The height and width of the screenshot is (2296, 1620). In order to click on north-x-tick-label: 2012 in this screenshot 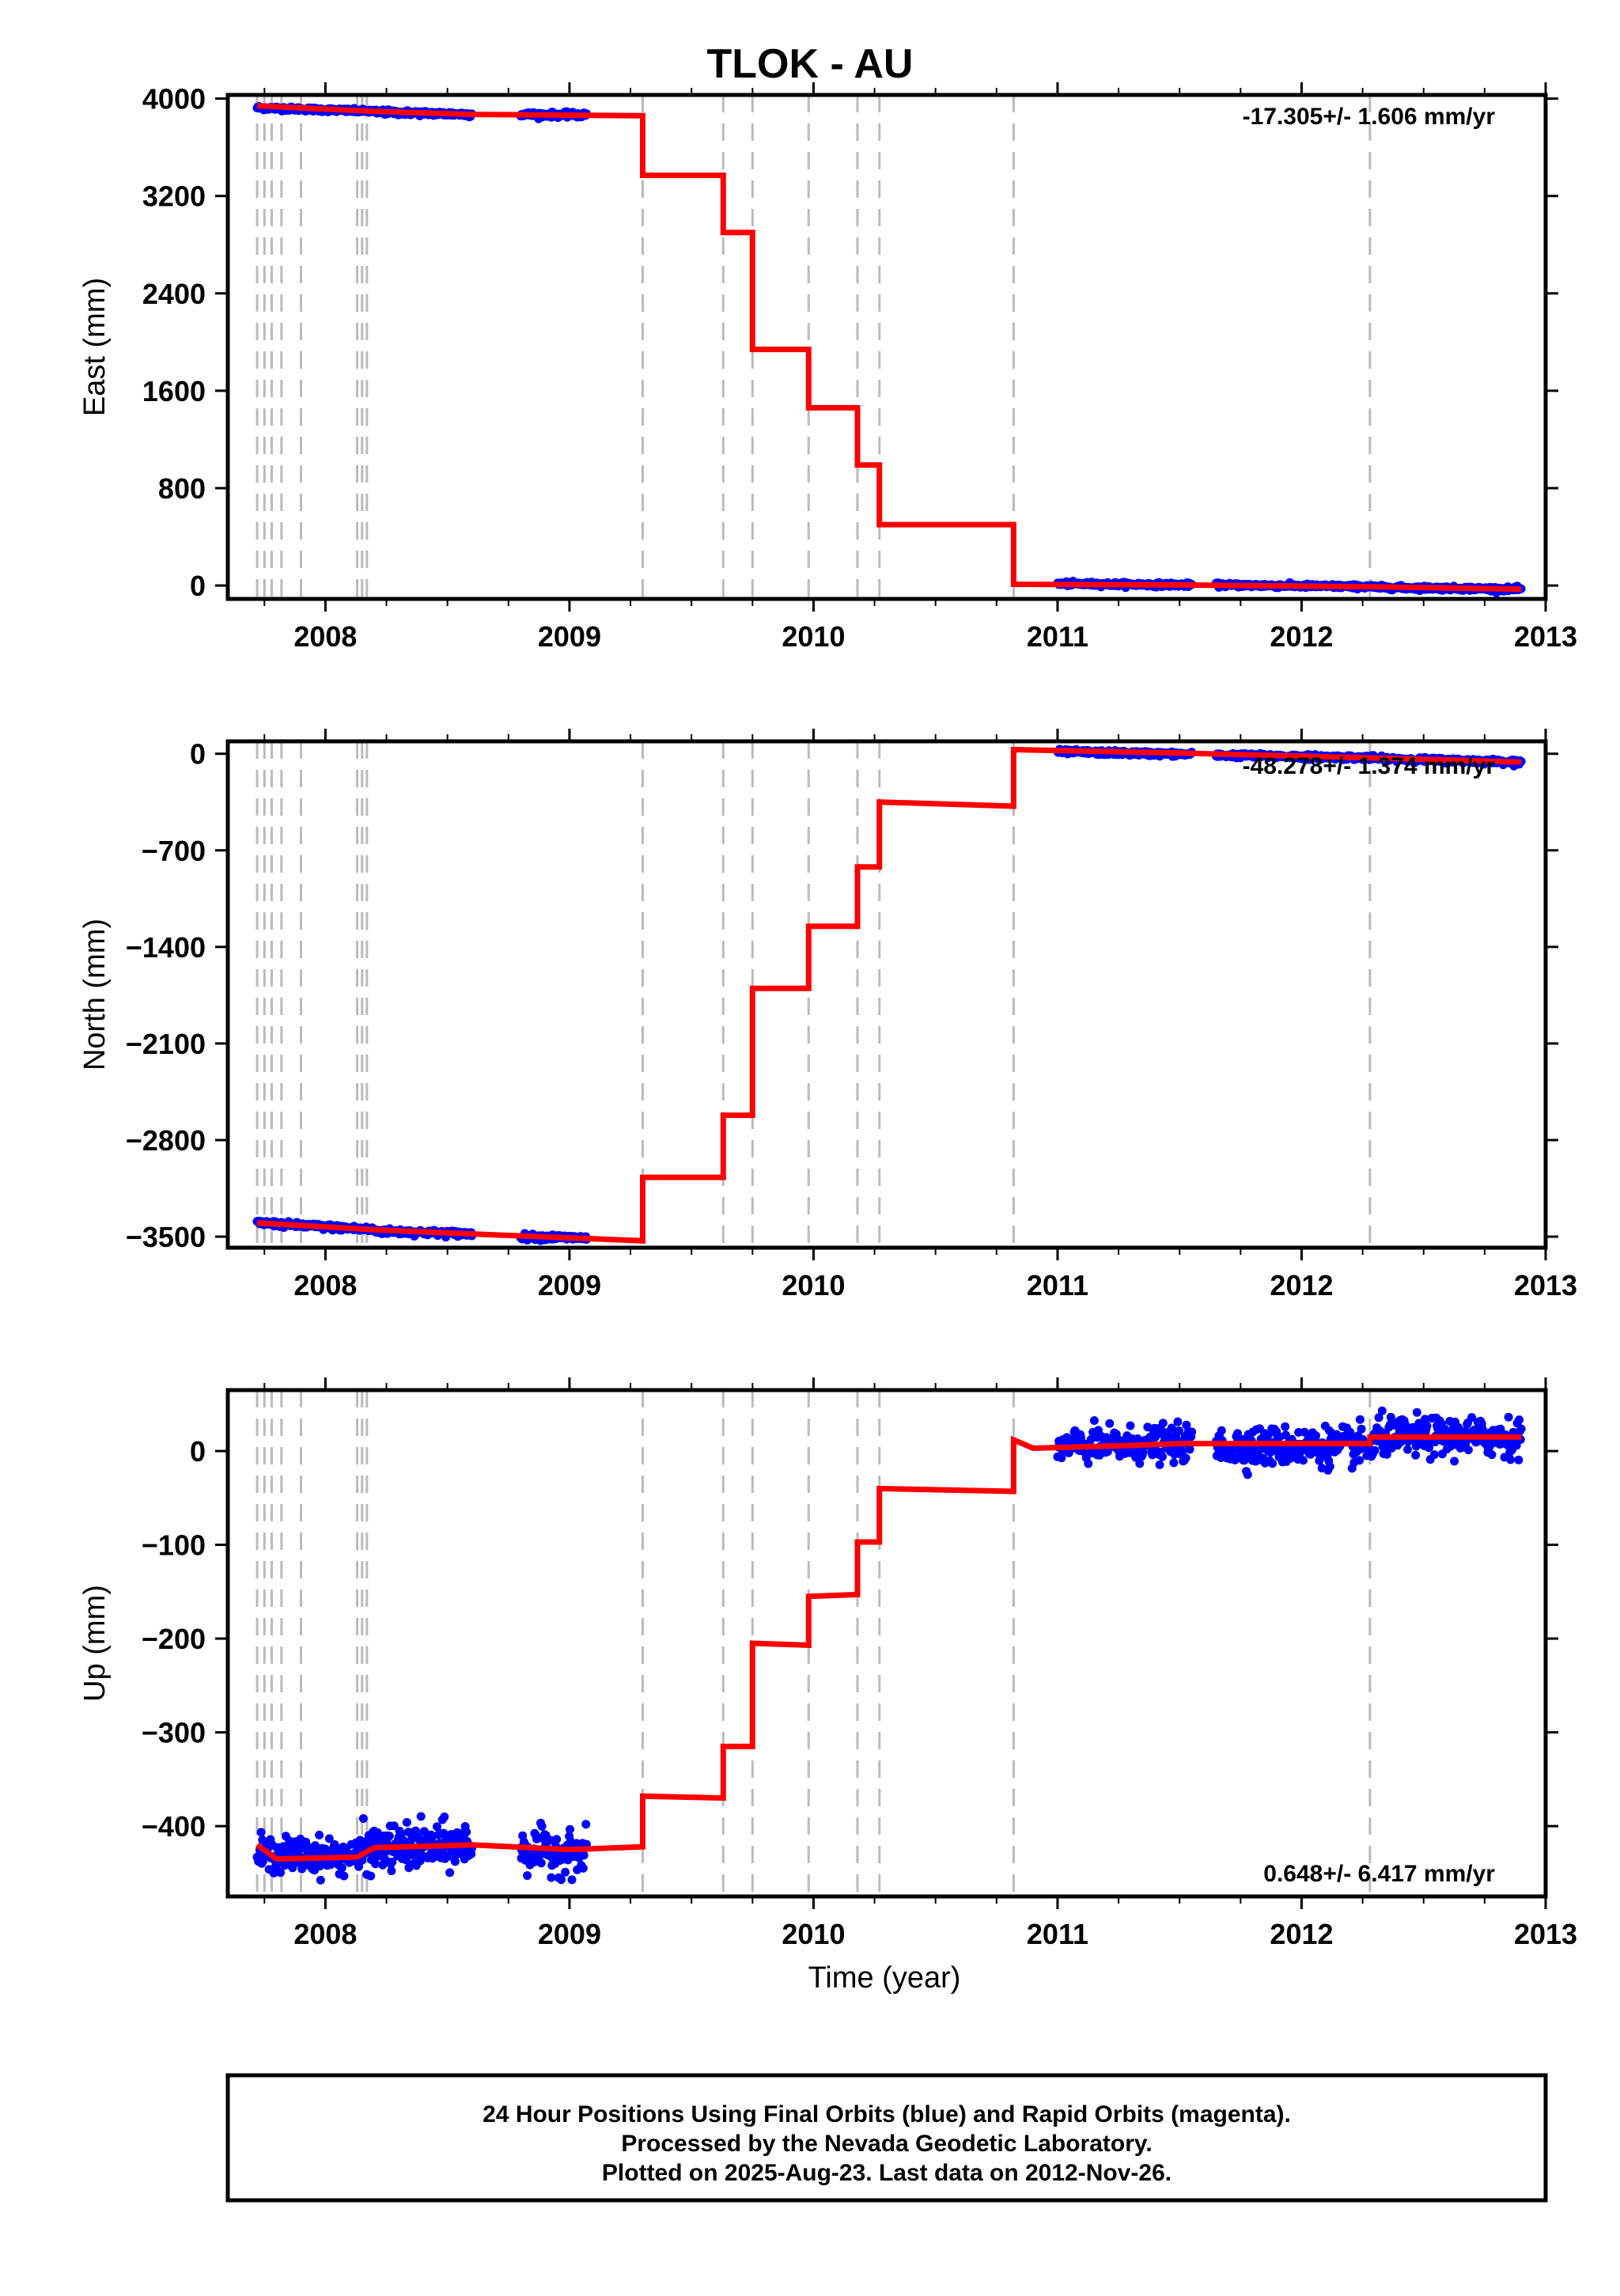, I will do `click(1301, 1285)`.